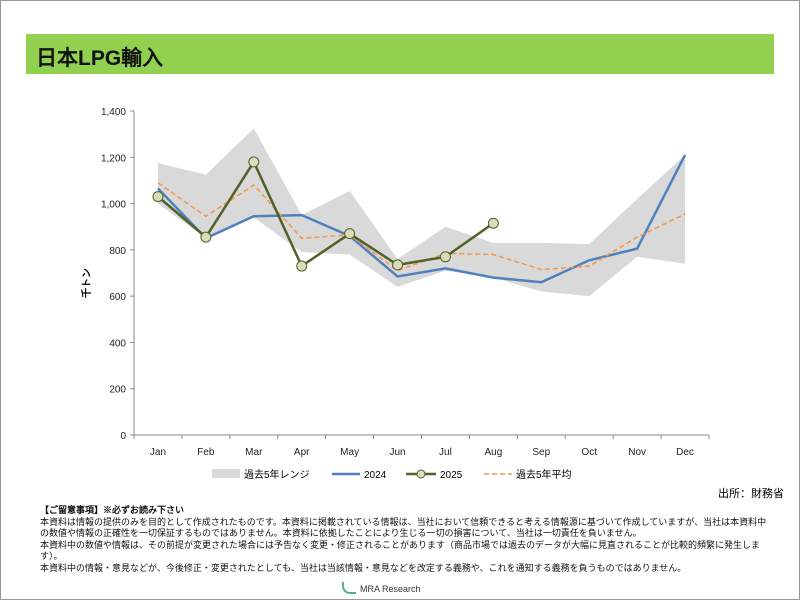 This screenshot has width=800, height=600. What do you see at coordinates (158, 452) in the screenshot?
I see `x-tick-label: Jan` at bounding box center [158, 452].